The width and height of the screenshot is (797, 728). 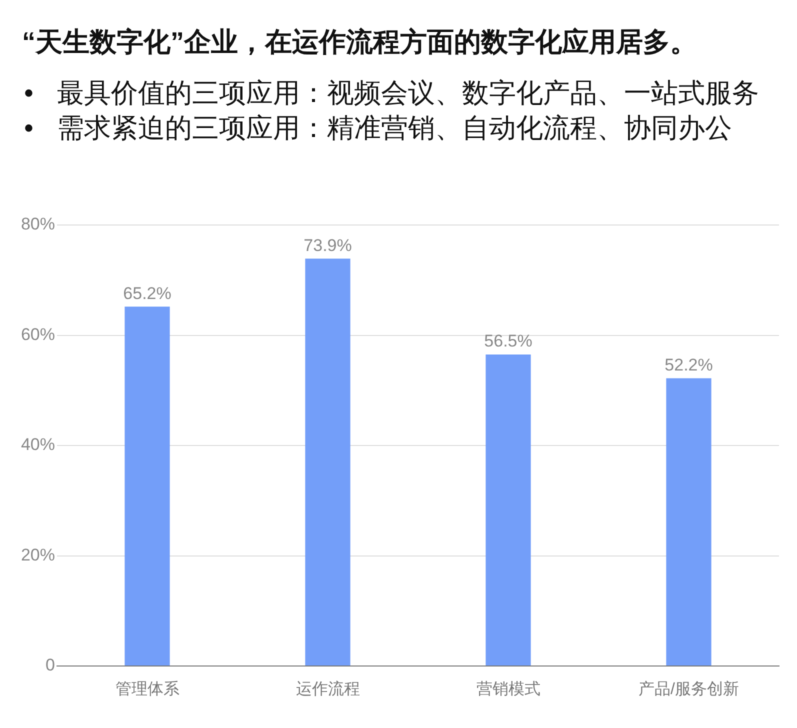 What do you see at coordinates (688, 689) in the screenshot?
I see `x-tick-label: 产品/服务创新` at bounding box center [688, 689].